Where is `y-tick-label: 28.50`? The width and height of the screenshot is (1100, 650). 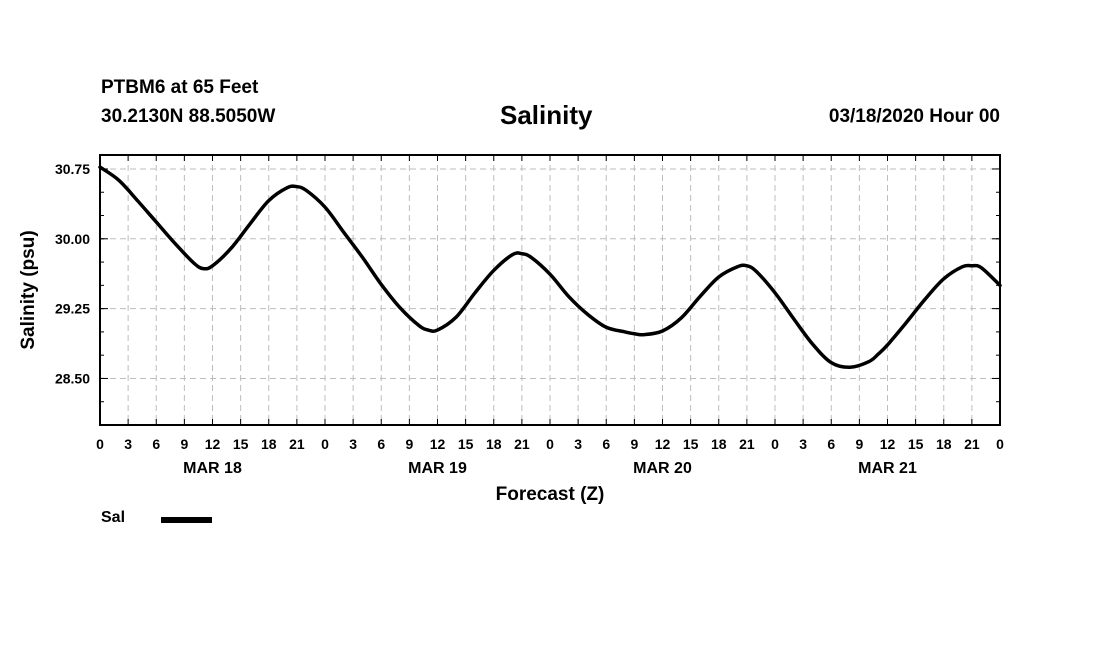 y-tick-label: 28.50 is located at coordinates (72, 378).